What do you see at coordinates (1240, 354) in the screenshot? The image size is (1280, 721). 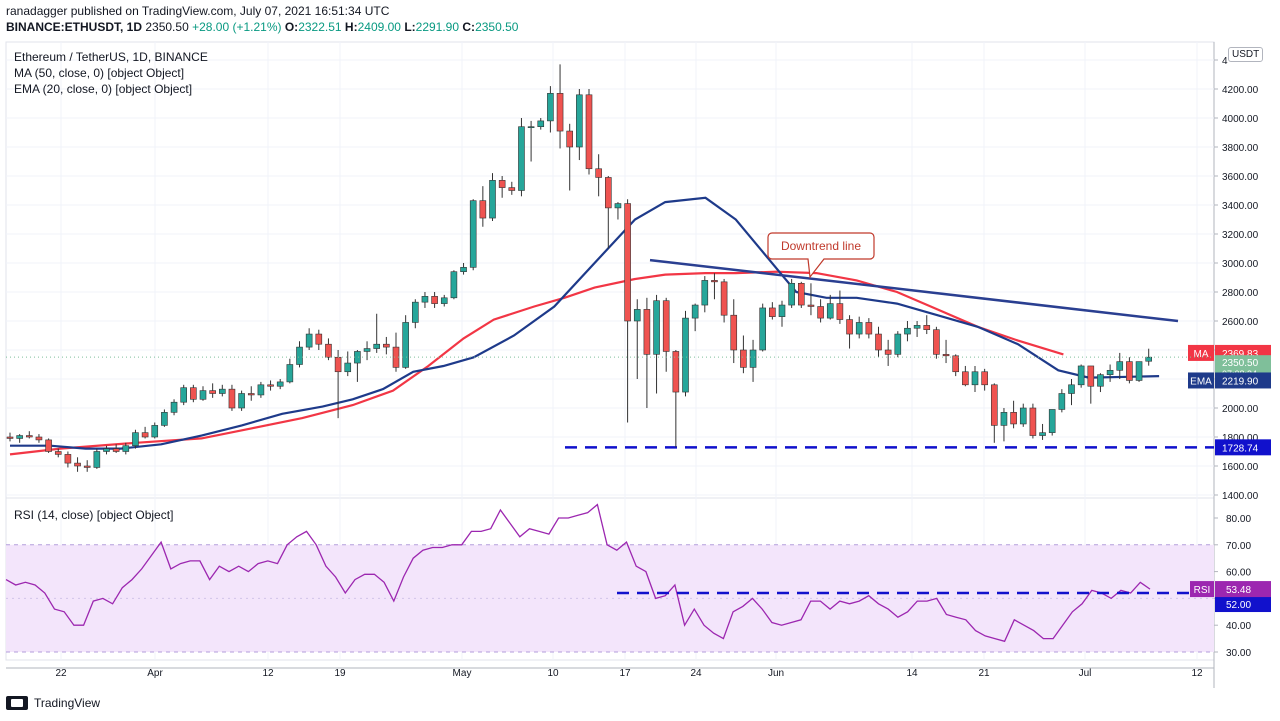 I see `ma-price-badge: 2369.83` at bounding box center [1240, 354].